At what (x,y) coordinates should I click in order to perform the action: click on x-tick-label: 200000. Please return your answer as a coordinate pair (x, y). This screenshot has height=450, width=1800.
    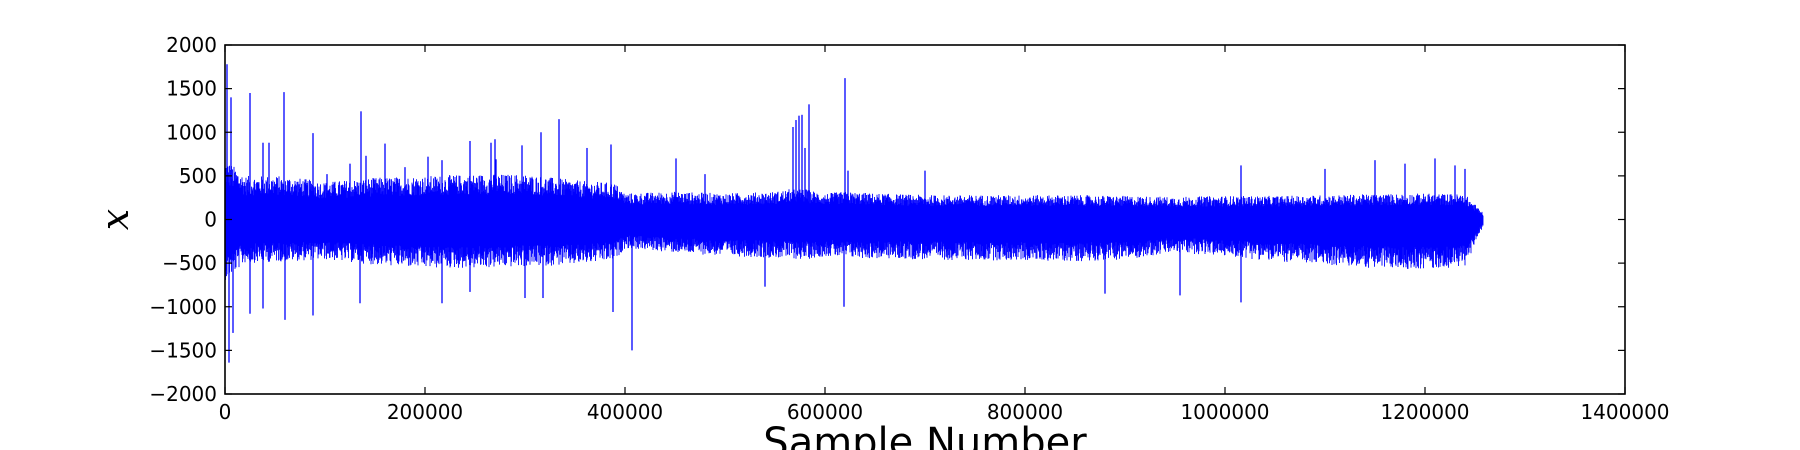
    Looking at the image, I should click on (425, 412).